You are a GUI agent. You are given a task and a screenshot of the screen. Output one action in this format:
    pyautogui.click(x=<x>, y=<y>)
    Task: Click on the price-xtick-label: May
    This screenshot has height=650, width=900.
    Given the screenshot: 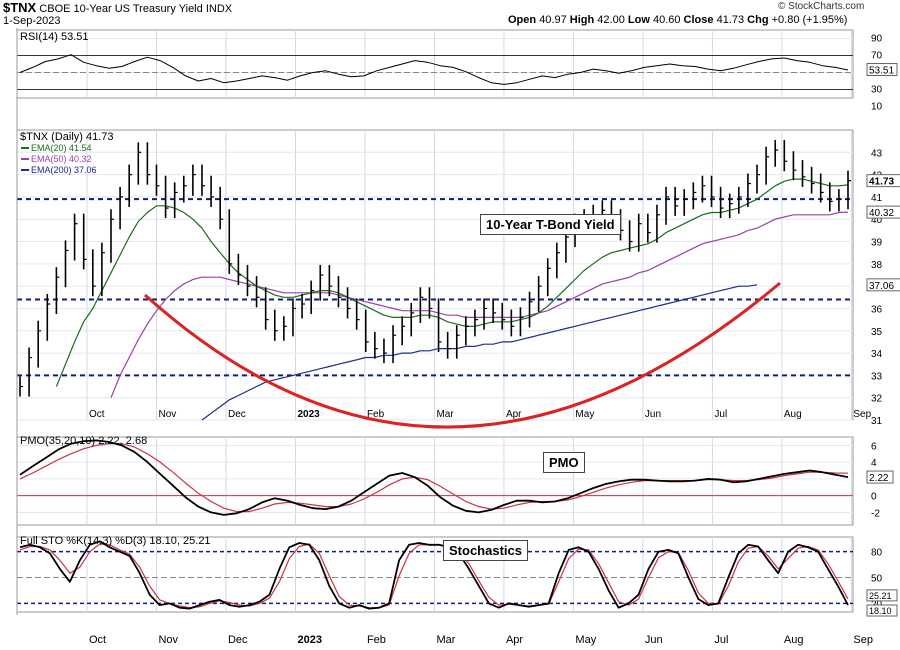 What is the action you would take?
    pyautogui.click(x=584, y=414)
    